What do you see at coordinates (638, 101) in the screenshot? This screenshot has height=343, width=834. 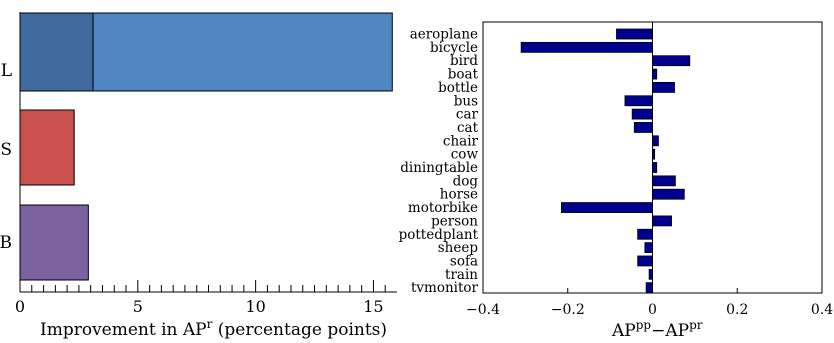 I see `bar-bus` at bounding box center [638, 101].